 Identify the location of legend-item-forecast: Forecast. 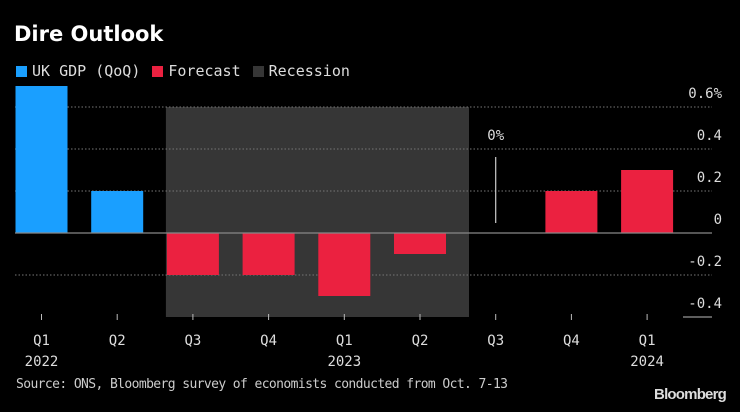
(196, 71).